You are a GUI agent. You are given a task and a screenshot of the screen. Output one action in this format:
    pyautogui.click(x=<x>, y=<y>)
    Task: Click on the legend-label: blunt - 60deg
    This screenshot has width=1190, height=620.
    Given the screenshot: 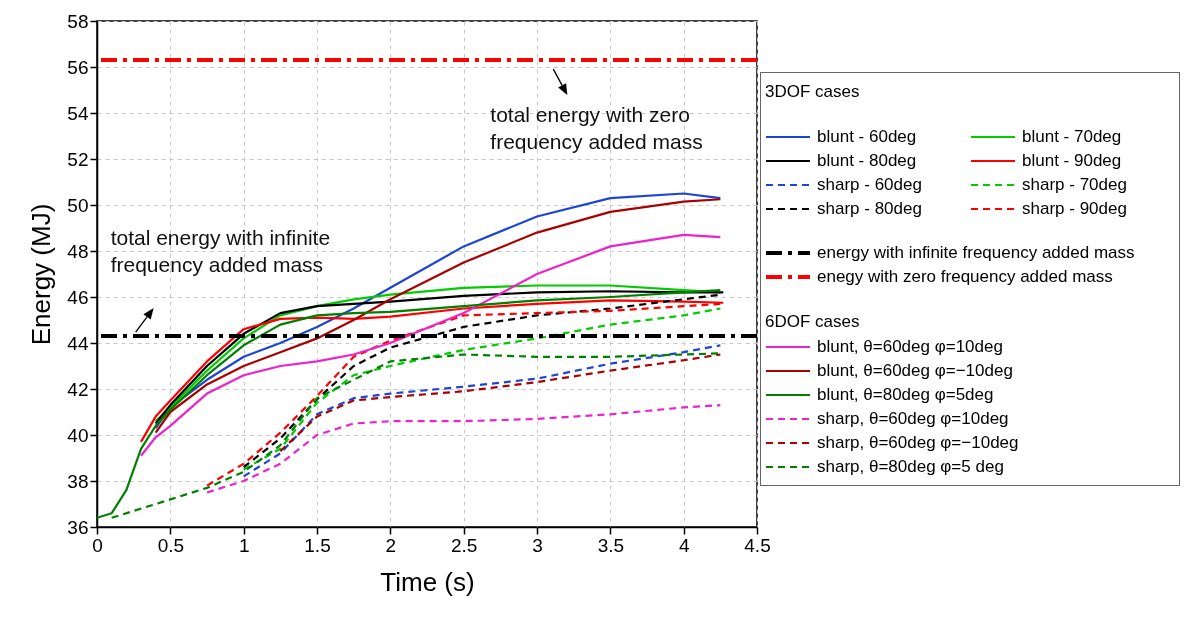 What is the action you would take?
    pyautogui.click(x=867, y=137)
    